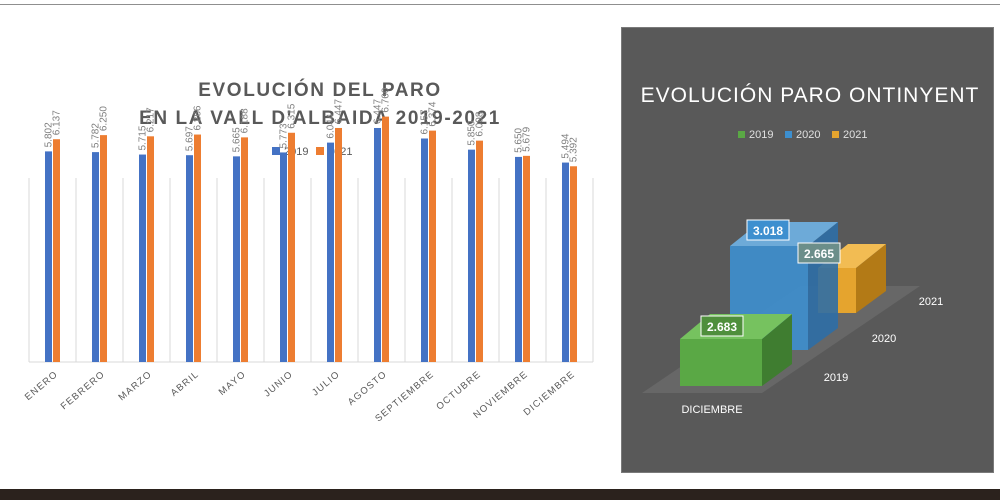 The image size is (1000, 500). Describe the element at coordinates (424, 250) in the screenshot. I see `bar-2019-septiembre` at that location.